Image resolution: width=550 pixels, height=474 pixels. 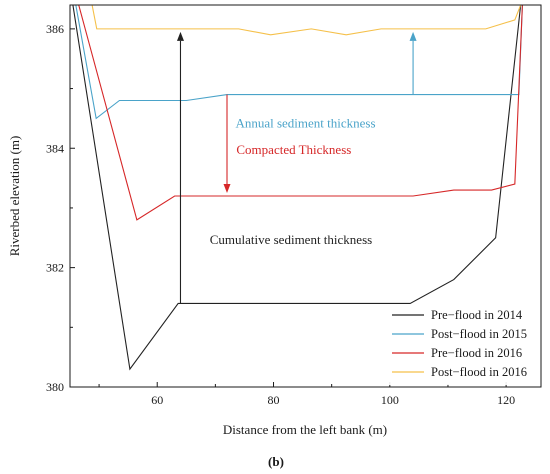 I want to click on x-tick-label: 60, so click(x=157, y=400).